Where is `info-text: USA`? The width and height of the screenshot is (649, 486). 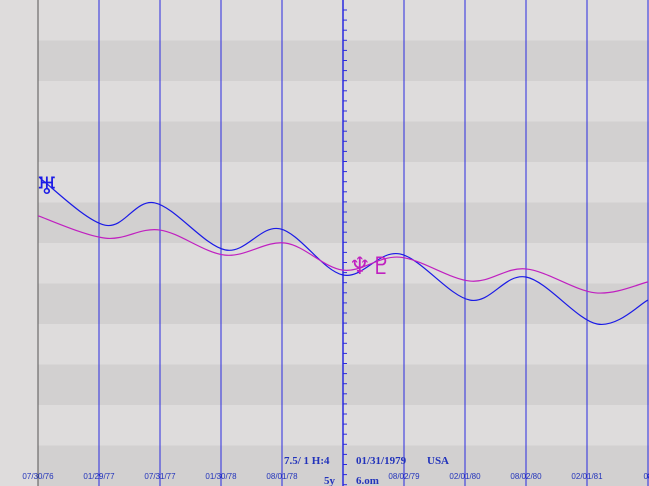 info-text: USA is located at coordinates (438, 461).